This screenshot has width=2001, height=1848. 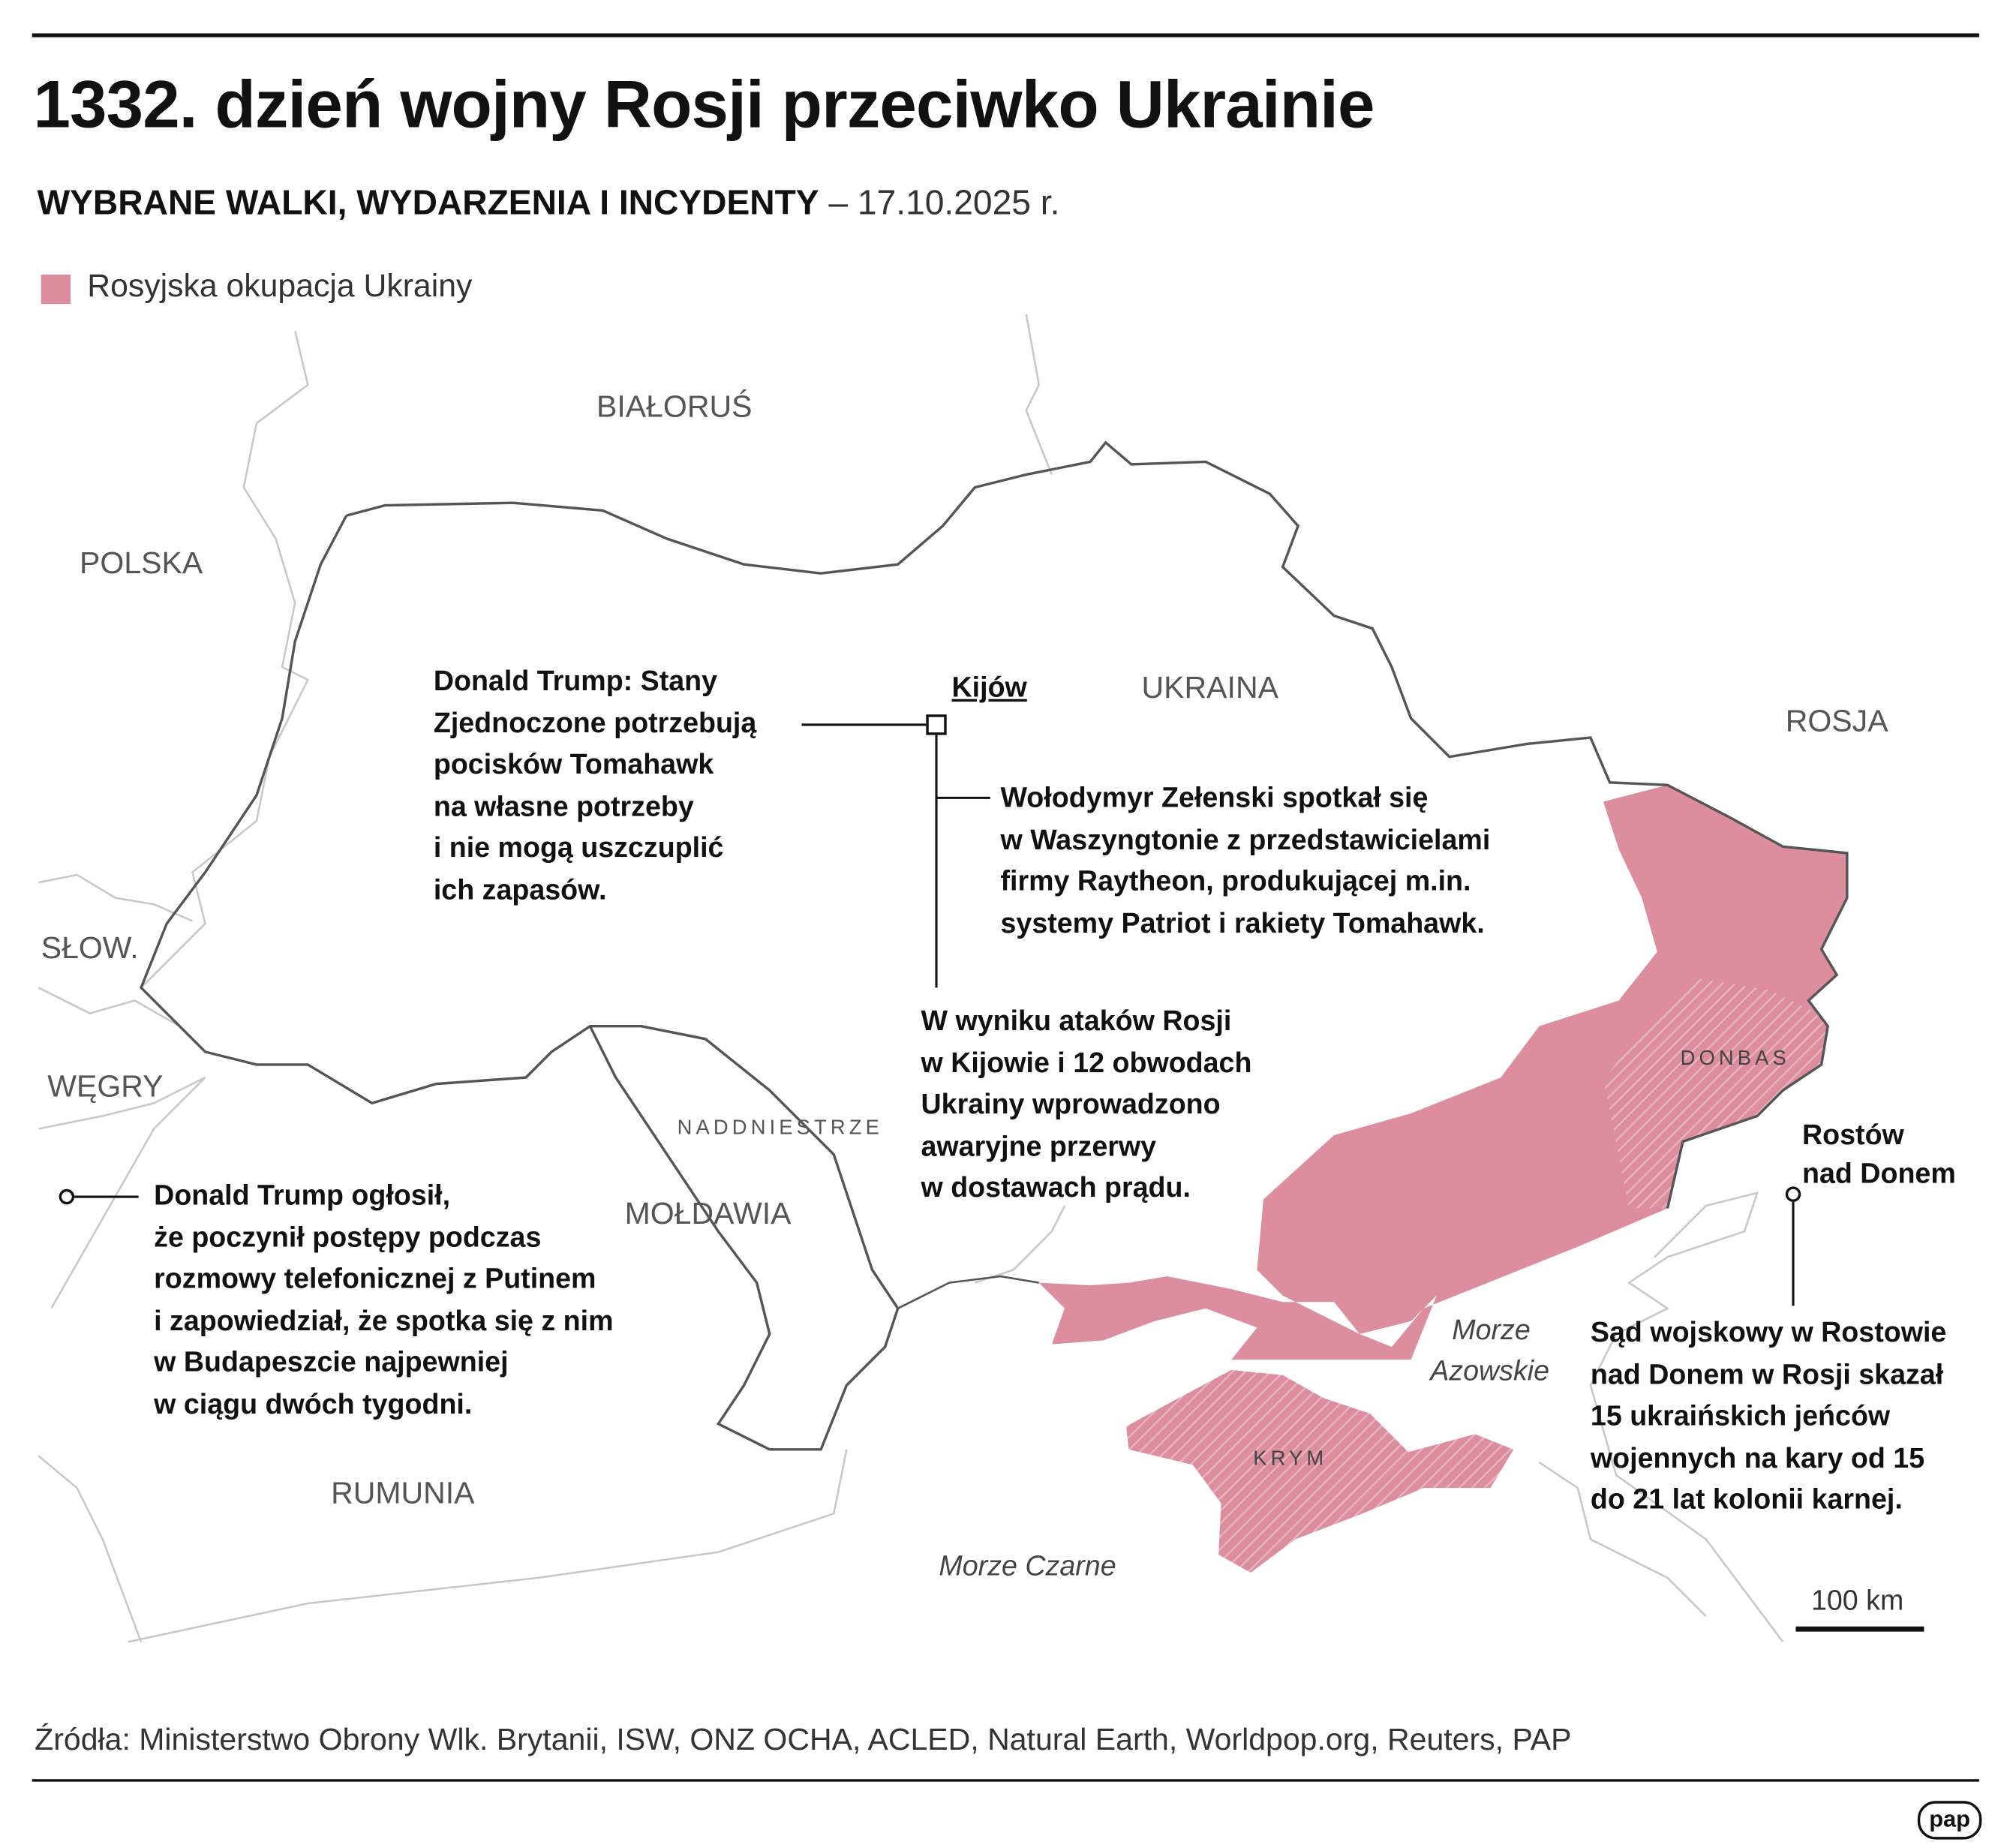 What do you see at coordinates (90, 949) in the screenshot?
I see `label-slovakia: SŁOW.` at bounding box center [90, 949].